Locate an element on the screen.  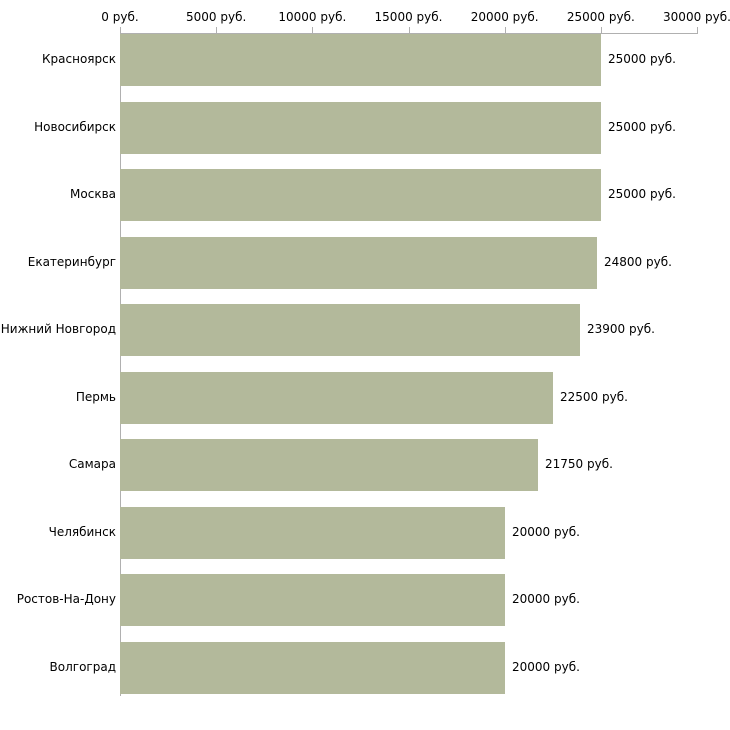
x-tick-label: 0 руб. is located at coordinates (120, 17).